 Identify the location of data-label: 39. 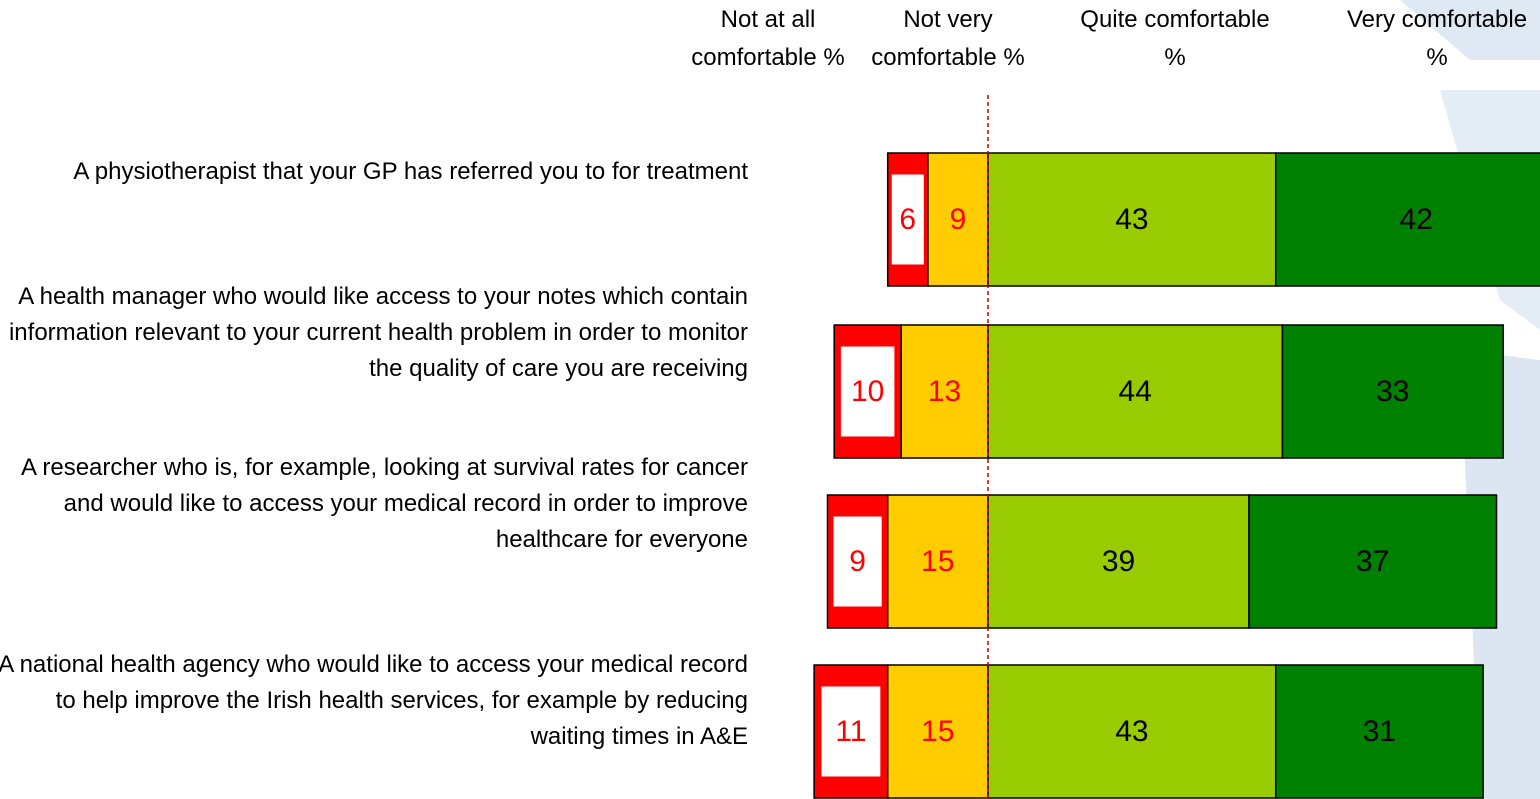
(1118, 561).